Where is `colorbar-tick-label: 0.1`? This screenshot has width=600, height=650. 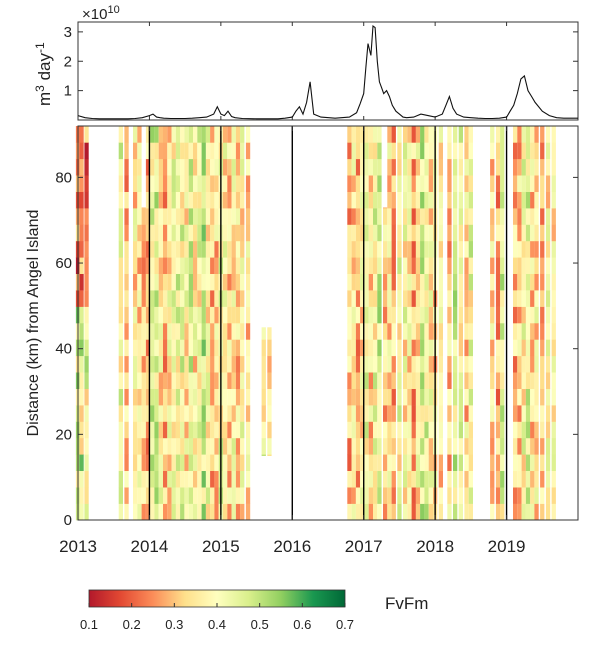
colorbar-tick-label: 0.1 is located at coordinates (89, 624).